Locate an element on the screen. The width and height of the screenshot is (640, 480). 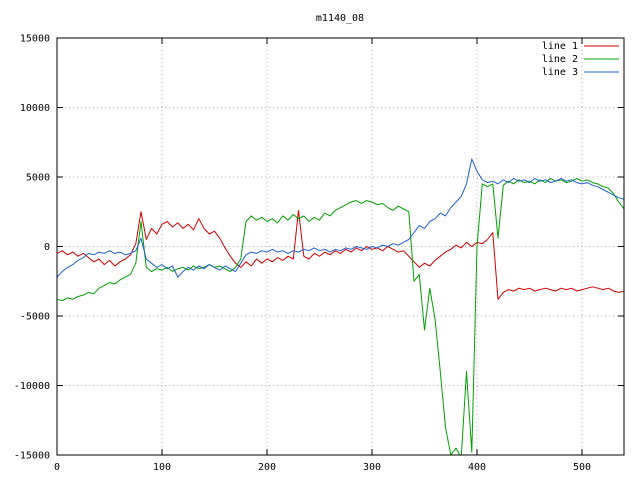
y-tick-label: 0 is located at coordinates (47, 247).